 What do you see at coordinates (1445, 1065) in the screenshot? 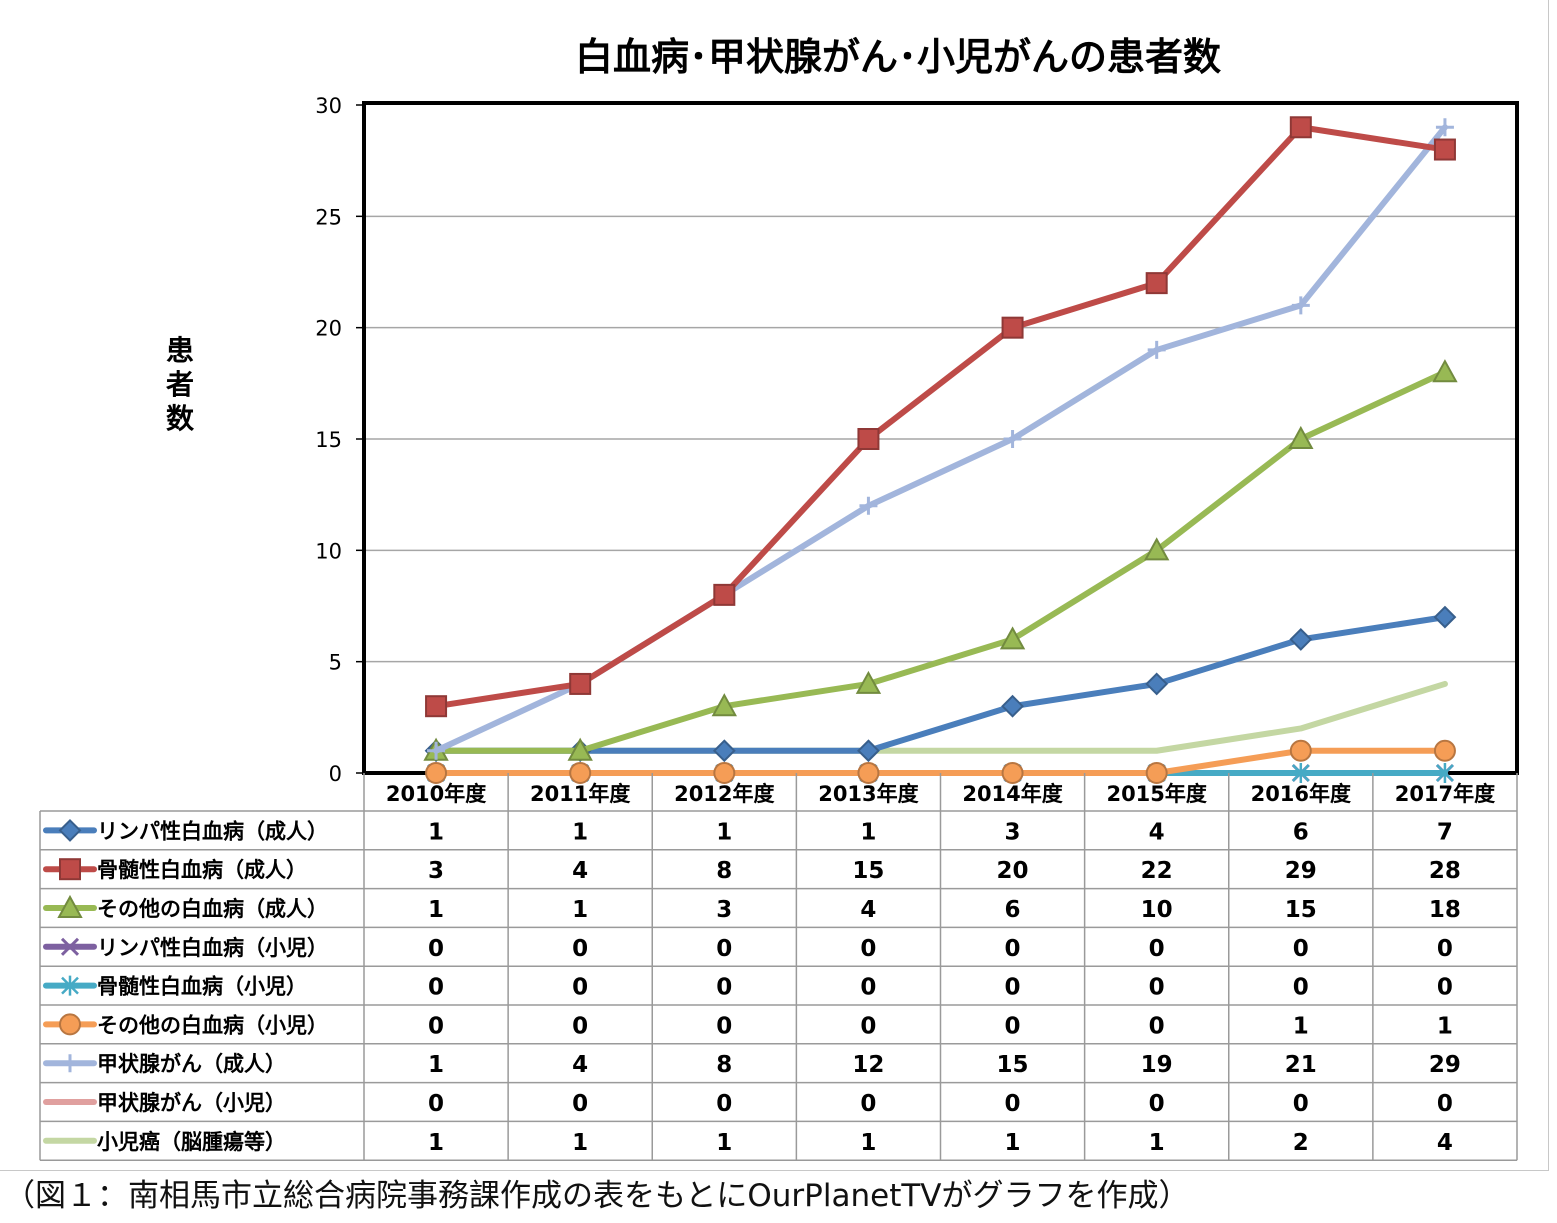
I see `table-cell: 29` at bounding box center [1445, 1065].